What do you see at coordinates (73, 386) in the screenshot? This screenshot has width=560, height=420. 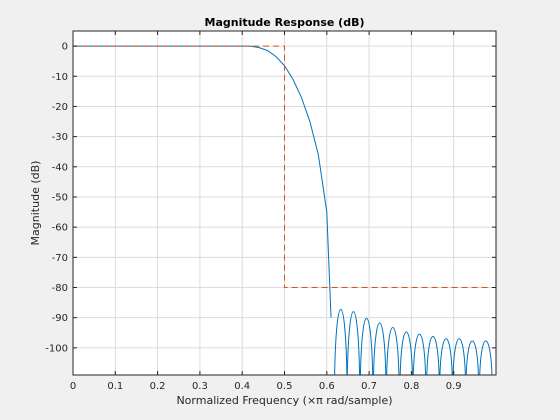 I see `x-tick-label: 0` at bounding box center [73, 386].